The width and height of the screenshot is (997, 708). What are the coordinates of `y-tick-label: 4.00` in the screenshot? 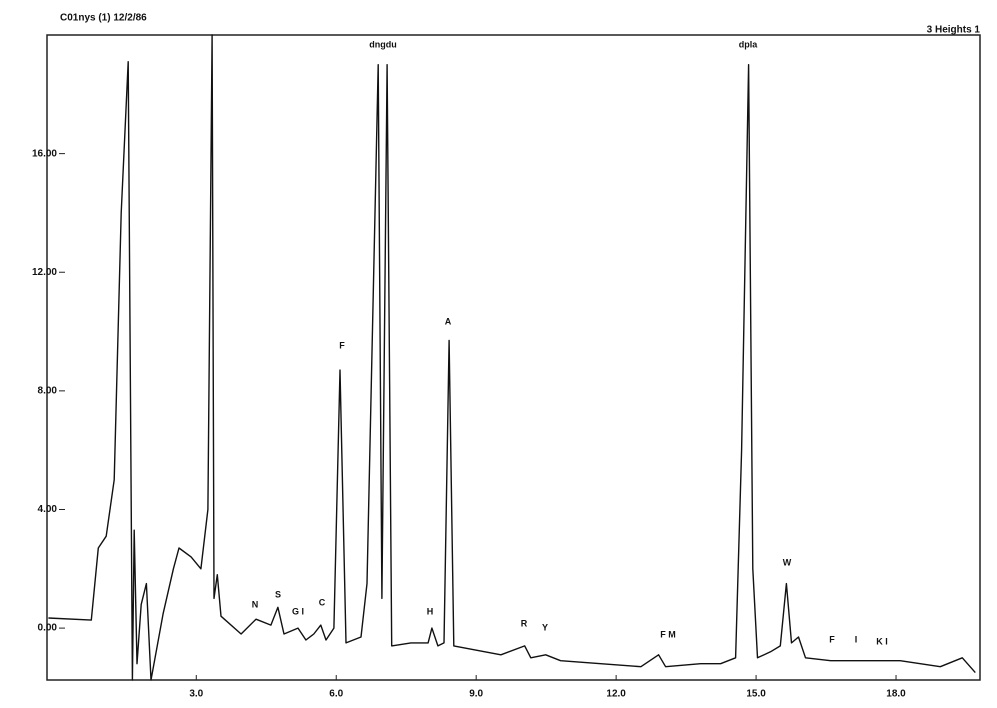 It's located at (48, 509).